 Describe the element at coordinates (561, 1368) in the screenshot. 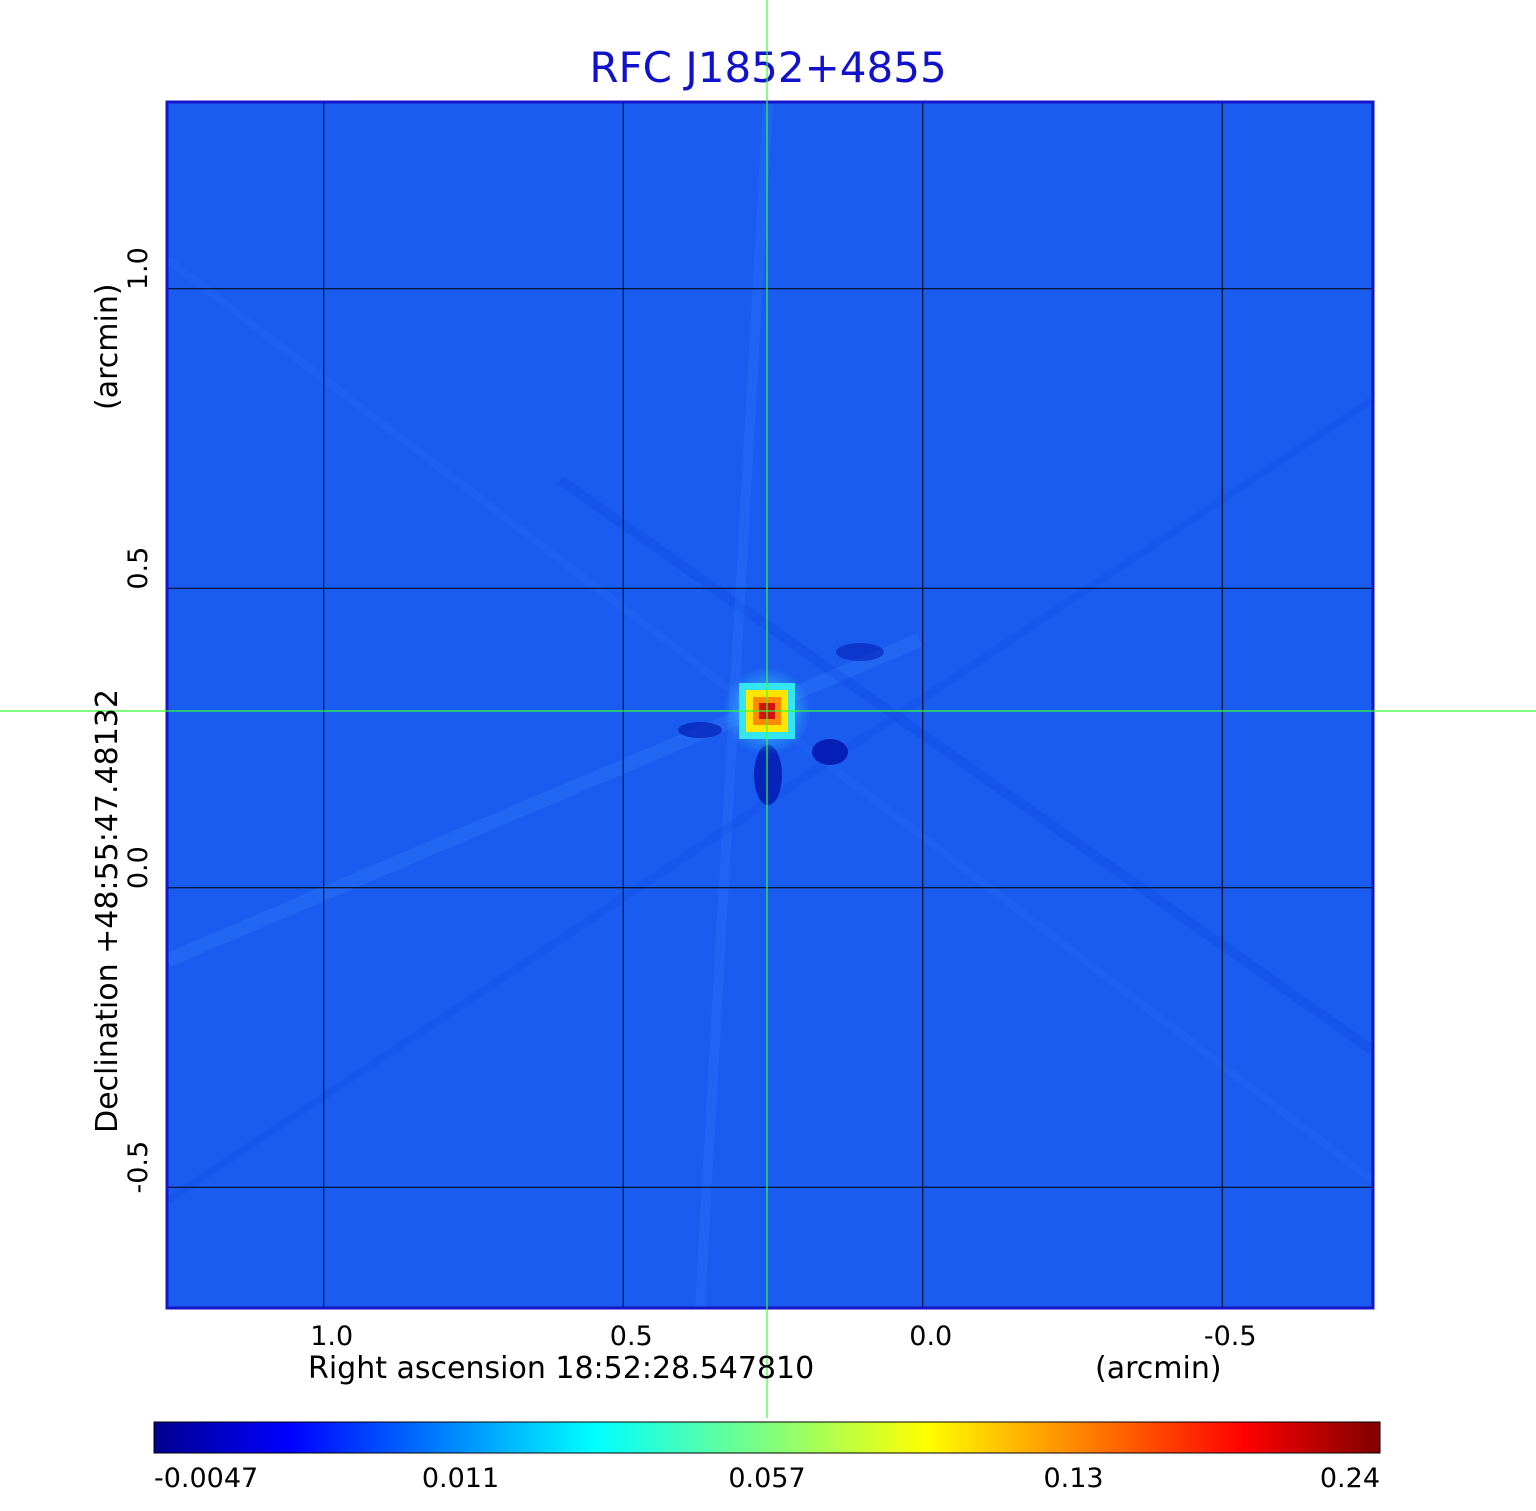

I see `x-axis-label: Right ascension 18:52:28.547810` at that location.